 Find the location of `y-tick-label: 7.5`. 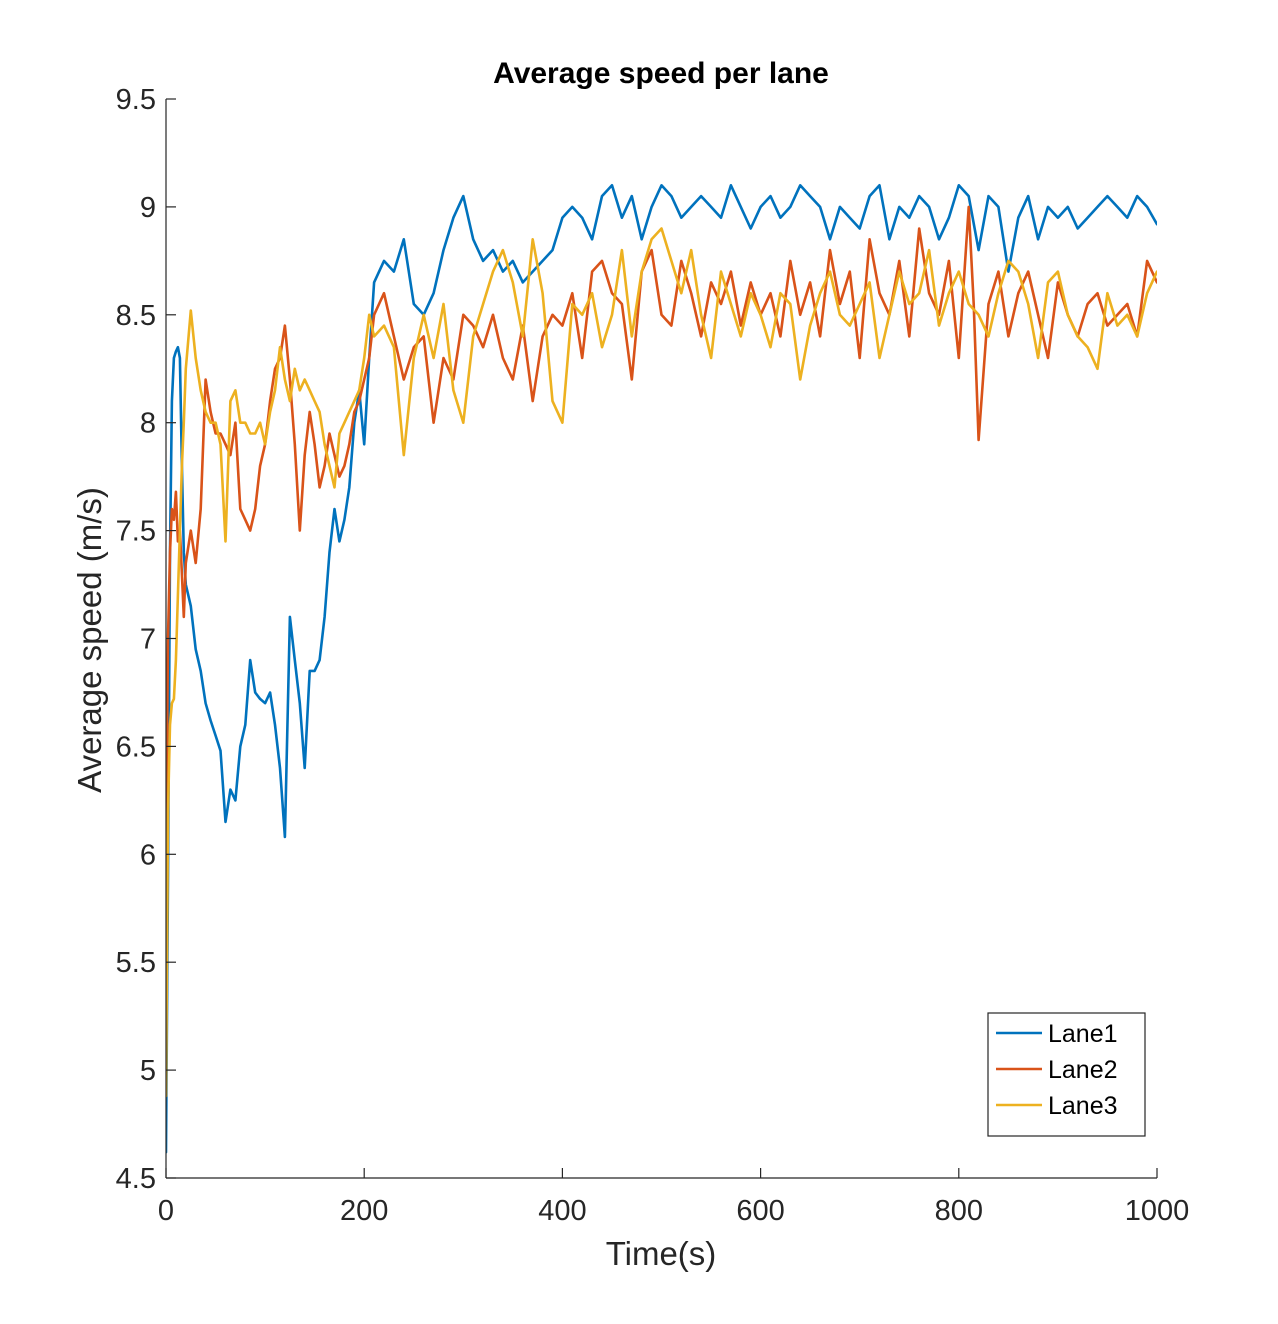

y-tick-label: 7.5 is located at coordinates (136, 532).